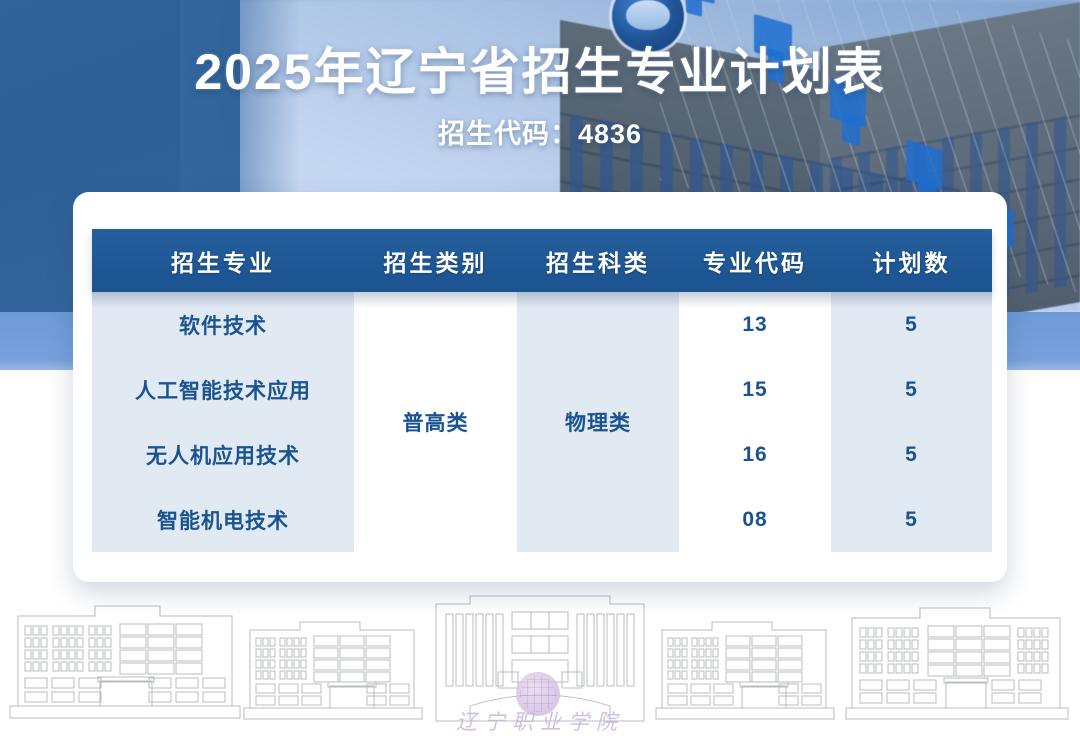  What do you see at coordinates (911, 260) in the screenshot?
I see `column-header-quota: 计划数` at bounding box center [911, 260].